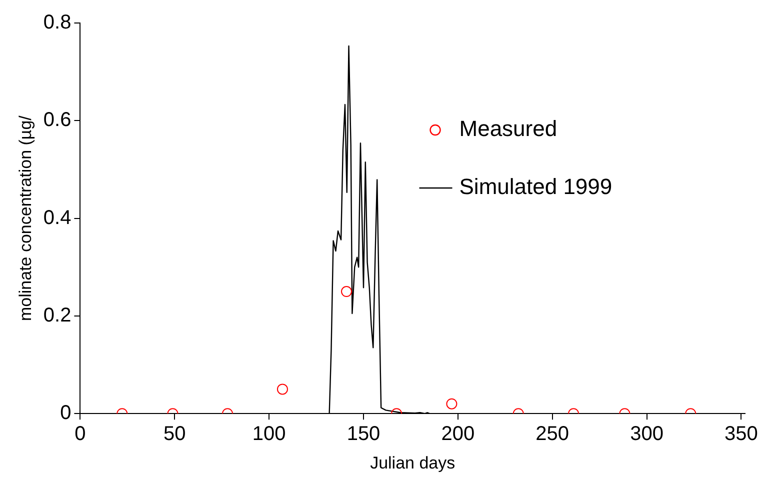  What do you see at coordinates (553, 434) in the screenshot?
I see `x-tick-label: 250` at bounding box center [553, 434].